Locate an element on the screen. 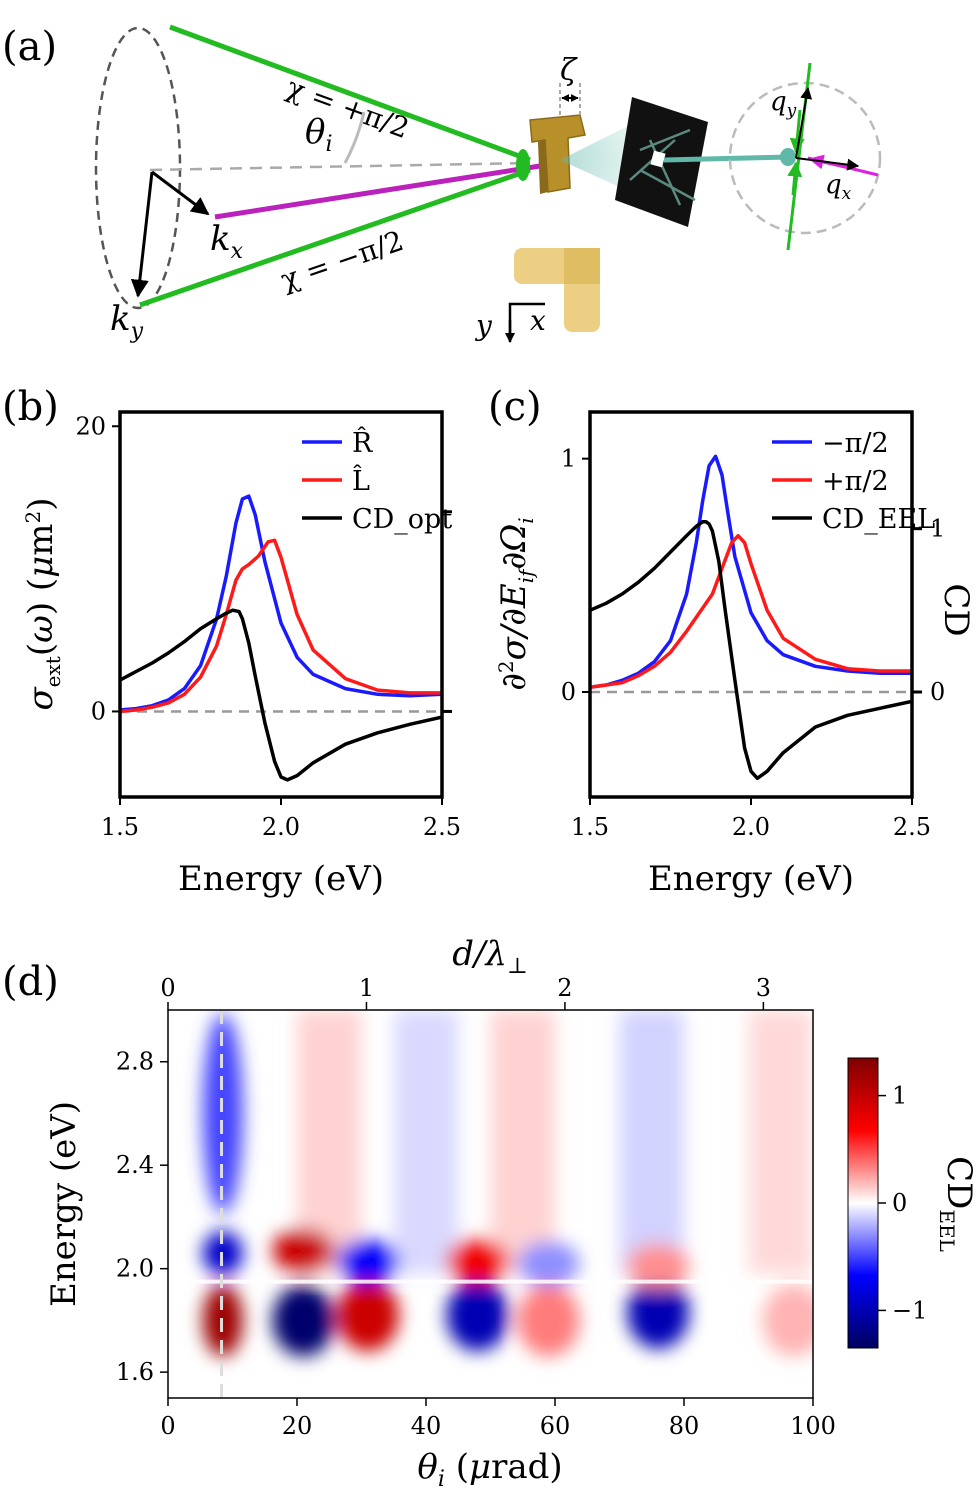 The width and height of the screenshot is (975, 1500). panel-b-ylabel: σext(ω) (μm2) is located at coordinates (43, 603).